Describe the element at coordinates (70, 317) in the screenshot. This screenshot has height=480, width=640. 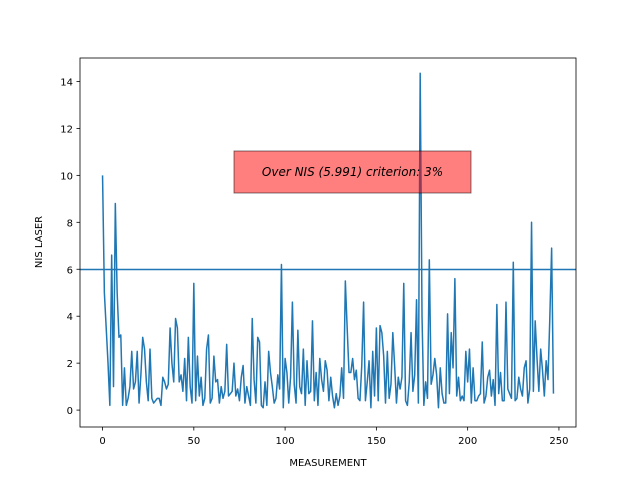
I see `y-tick-label: 4` at that location.